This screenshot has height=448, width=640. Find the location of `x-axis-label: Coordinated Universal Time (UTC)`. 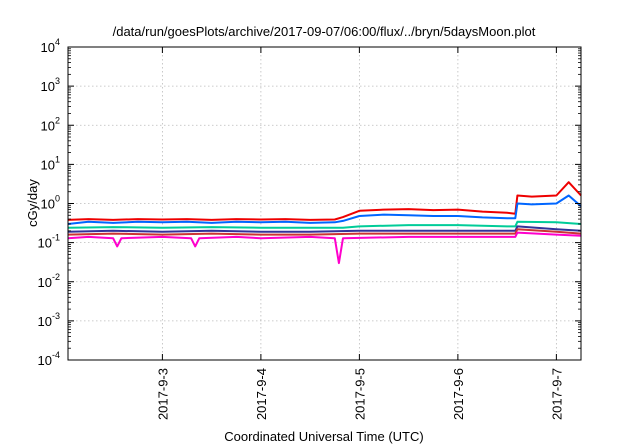

x-axis-label: Coordinated Universal Time (UTC) is located at coordinates (323, 436).